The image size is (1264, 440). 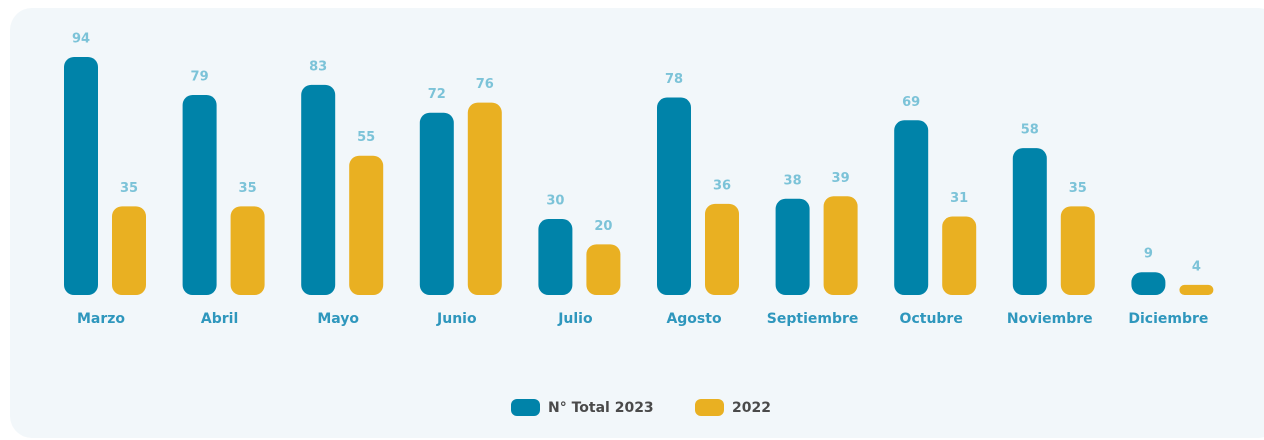 What do you see at coordinates (485, 84) in the screenshot?
I see `value-label: 76` at bounding box center [485, 84].